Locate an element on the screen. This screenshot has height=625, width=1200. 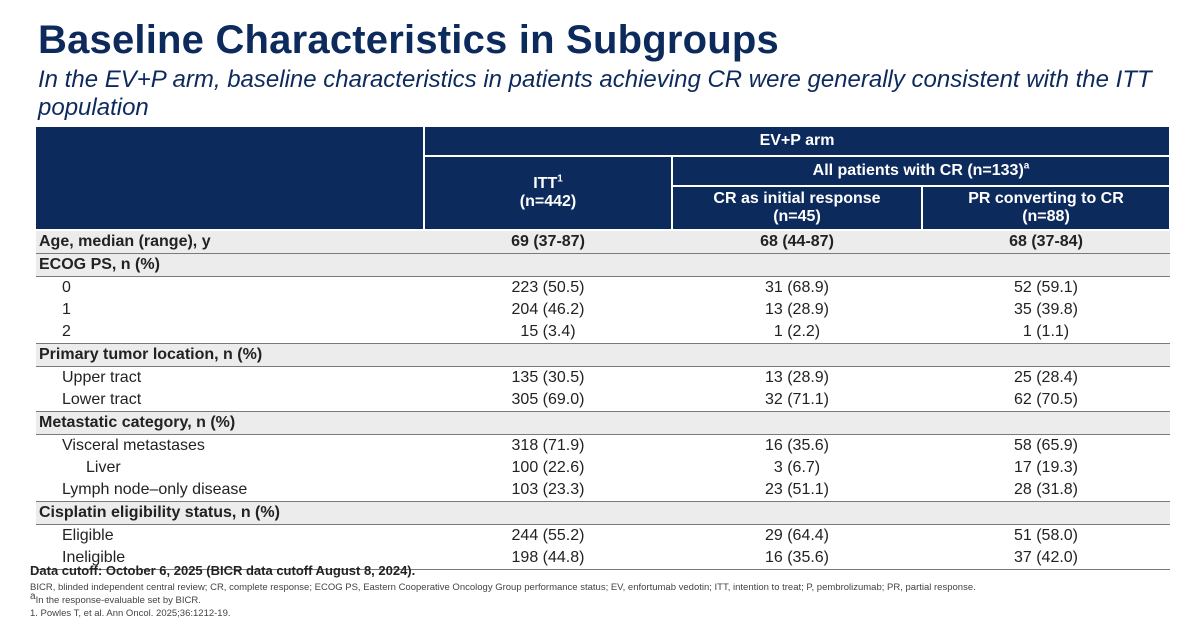
cell-itt: 318 (71.9) is located at coordinates (548, 445).